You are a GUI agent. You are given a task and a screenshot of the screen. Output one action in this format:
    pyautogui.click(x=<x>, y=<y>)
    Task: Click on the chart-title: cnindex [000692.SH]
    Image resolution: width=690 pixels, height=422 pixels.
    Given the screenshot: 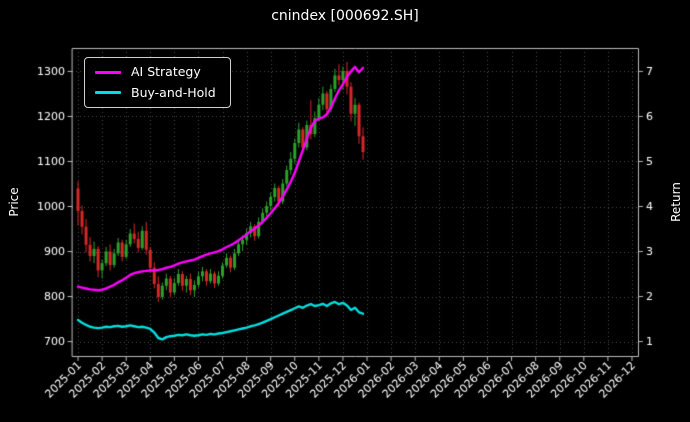 What is the action you would take?
    pyautogui.click(x=345, y=16)
    